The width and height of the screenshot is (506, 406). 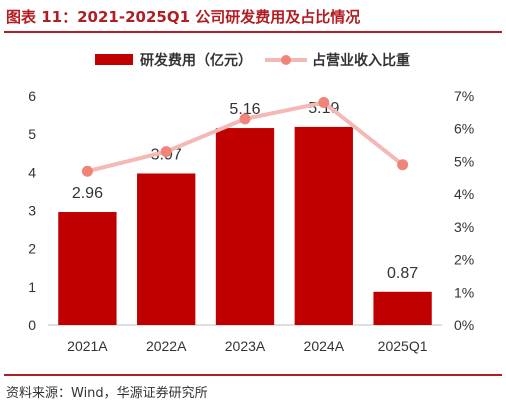 I want to click on bar-data-label: 5.16, so click(x=244, y=109).